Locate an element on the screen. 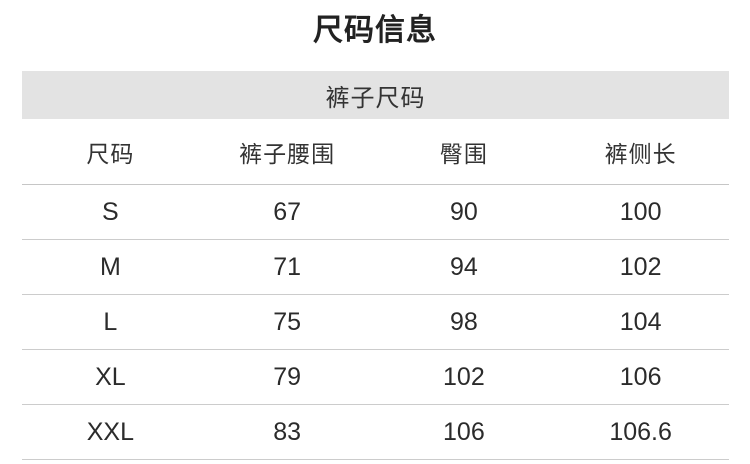  size-label-cell: XL is located at coordinates (110, 377).